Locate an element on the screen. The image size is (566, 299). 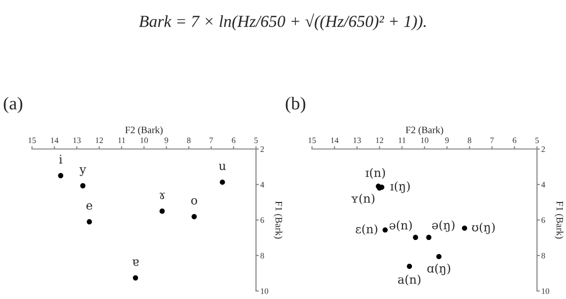
annotation: ə(n) is located at coordinates (401, 226).